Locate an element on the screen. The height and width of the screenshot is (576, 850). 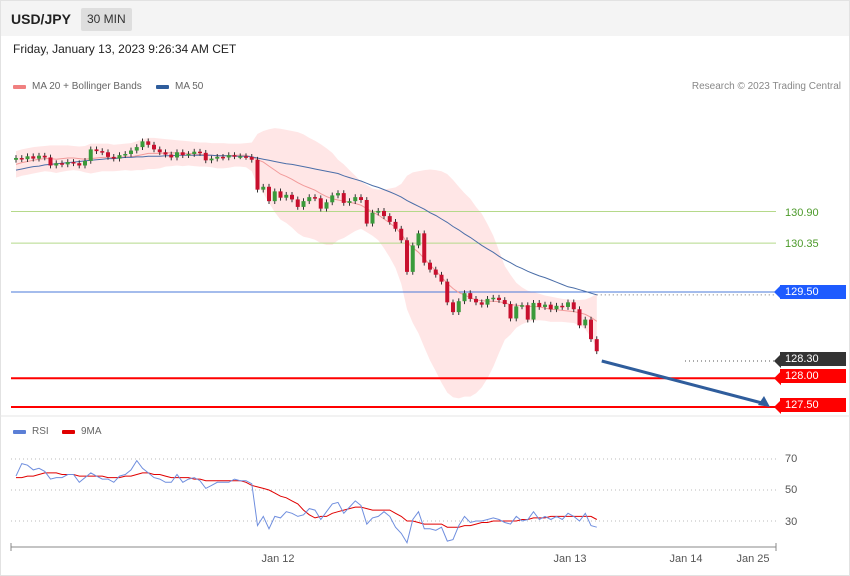
legend-rsi-ma: 9MA is located at coordinates (82, 431).